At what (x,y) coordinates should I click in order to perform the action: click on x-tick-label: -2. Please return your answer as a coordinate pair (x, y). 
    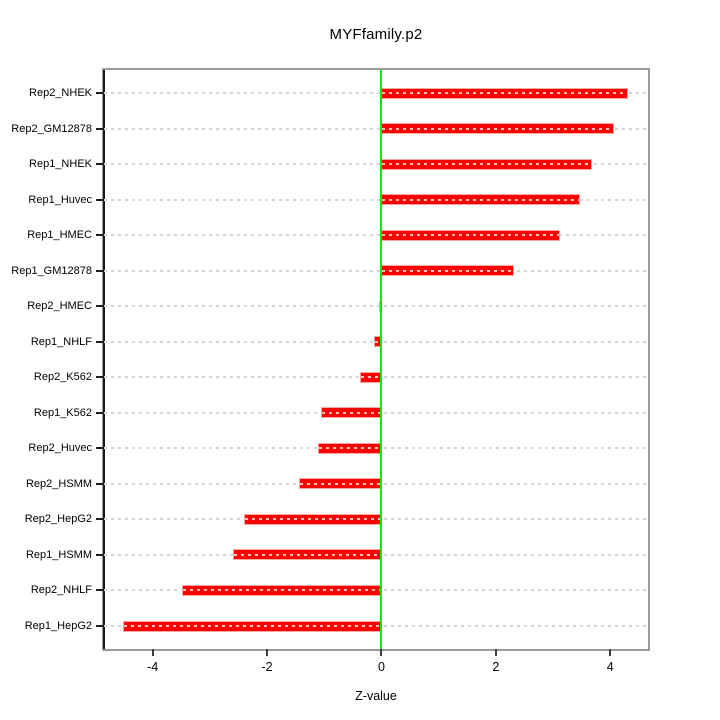
    Looking at the image, I should click on (267, 667).